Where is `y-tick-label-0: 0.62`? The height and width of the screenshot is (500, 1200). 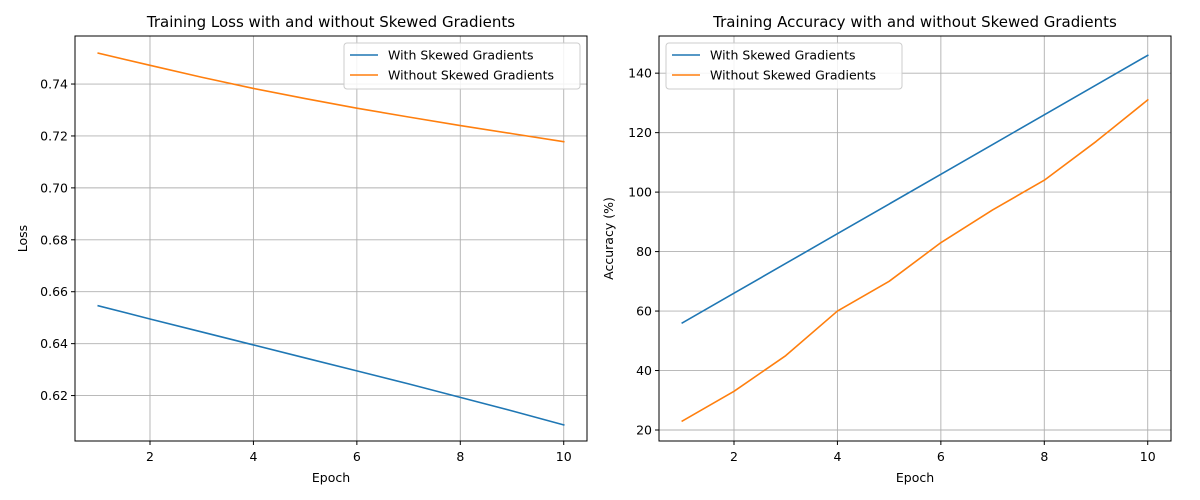
y-tick-label-0: 0.62 is located at coordinates (54, 395).